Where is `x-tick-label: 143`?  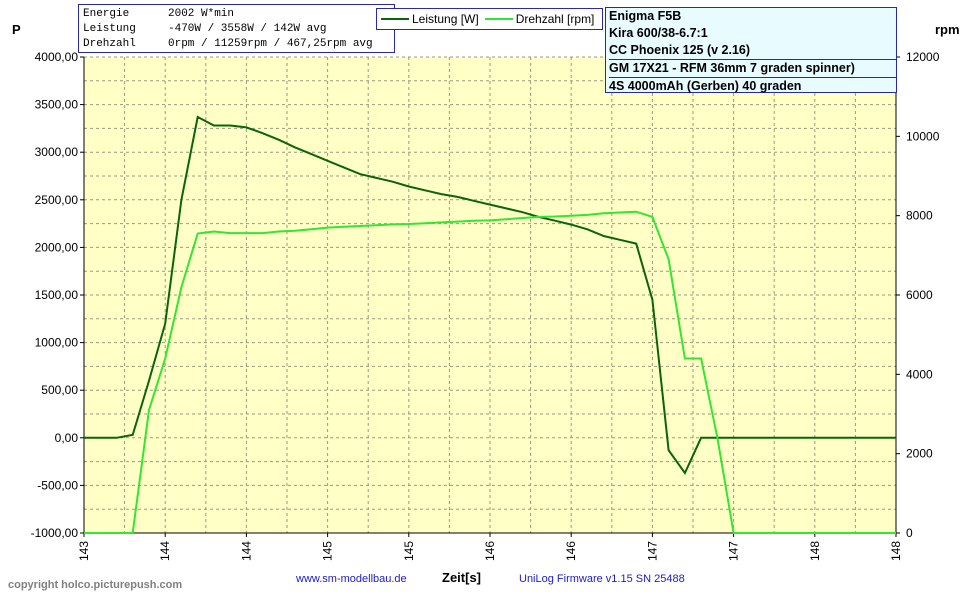
x-tick-label: 143 is located at coordinates (84, 551).